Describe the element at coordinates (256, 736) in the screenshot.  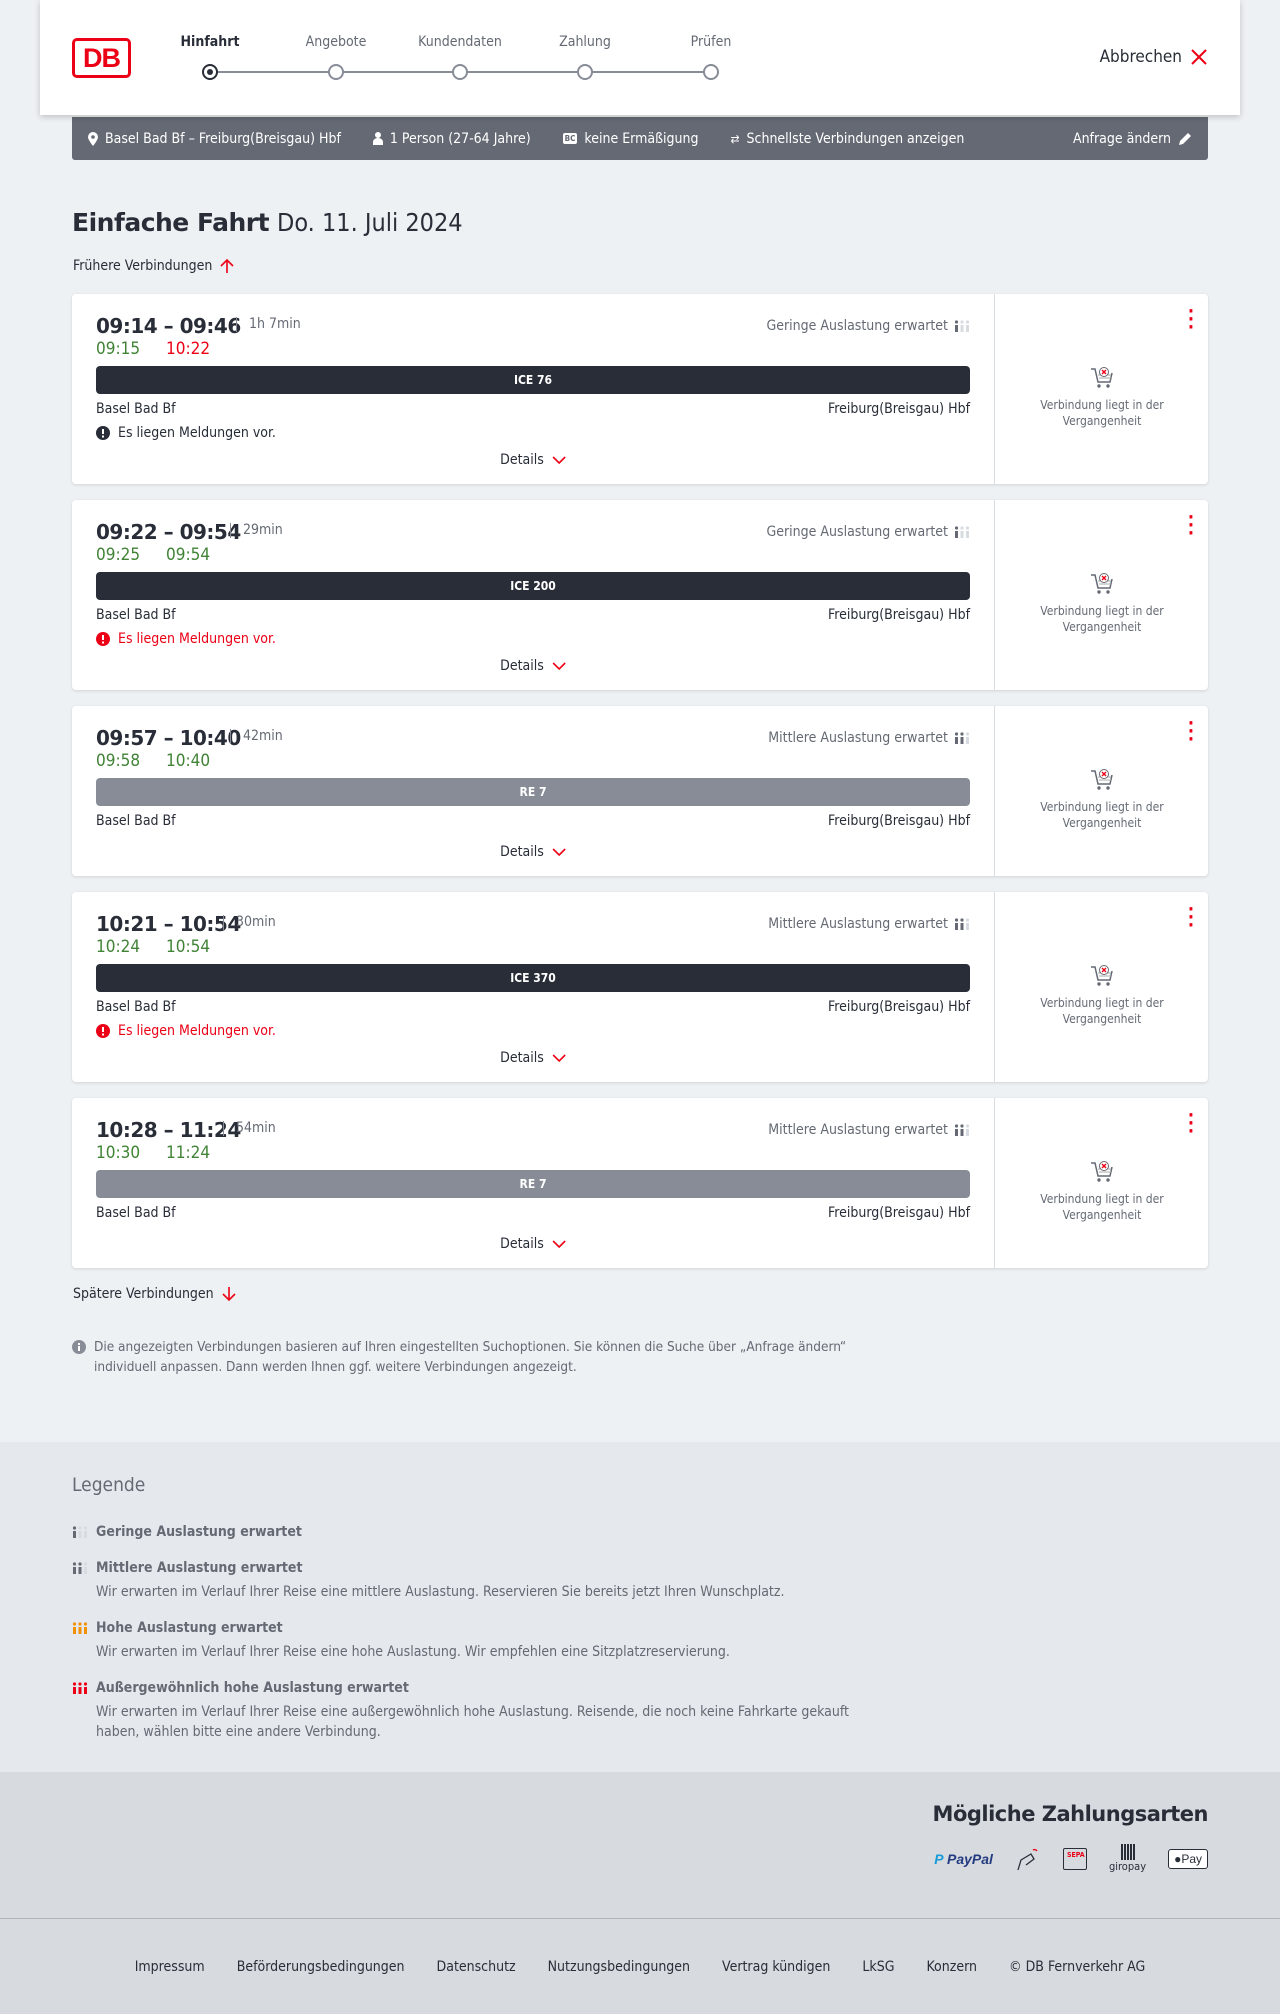
I see `duration: 42min` at that location.